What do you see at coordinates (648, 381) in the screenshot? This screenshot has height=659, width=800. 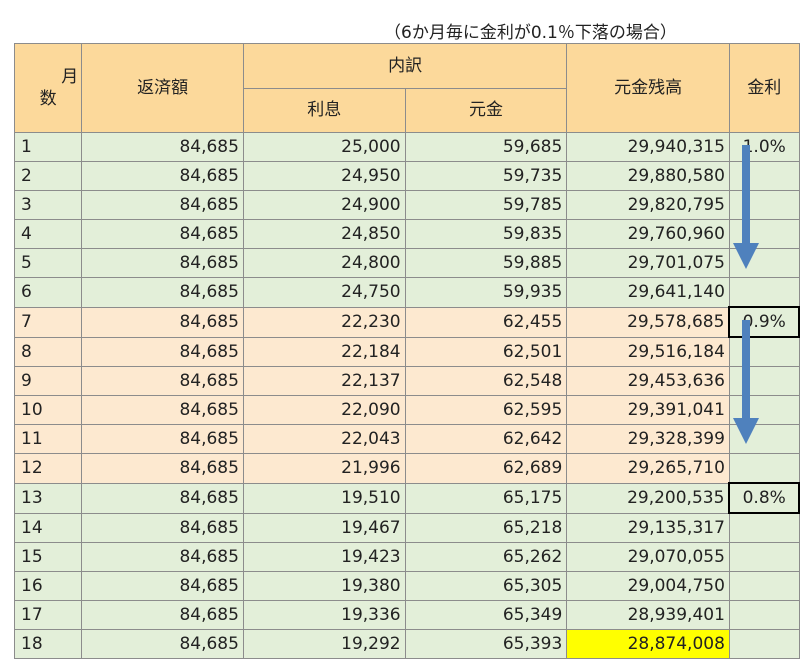 I see `cell-balance: 29,453,636` at bounding box center [648, 381].